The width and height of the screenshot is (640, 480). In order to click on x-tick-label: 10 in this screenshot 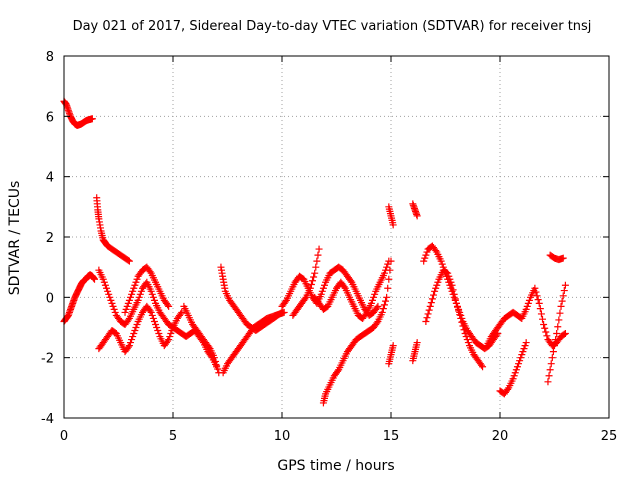, I will do `click(282, 436)`.